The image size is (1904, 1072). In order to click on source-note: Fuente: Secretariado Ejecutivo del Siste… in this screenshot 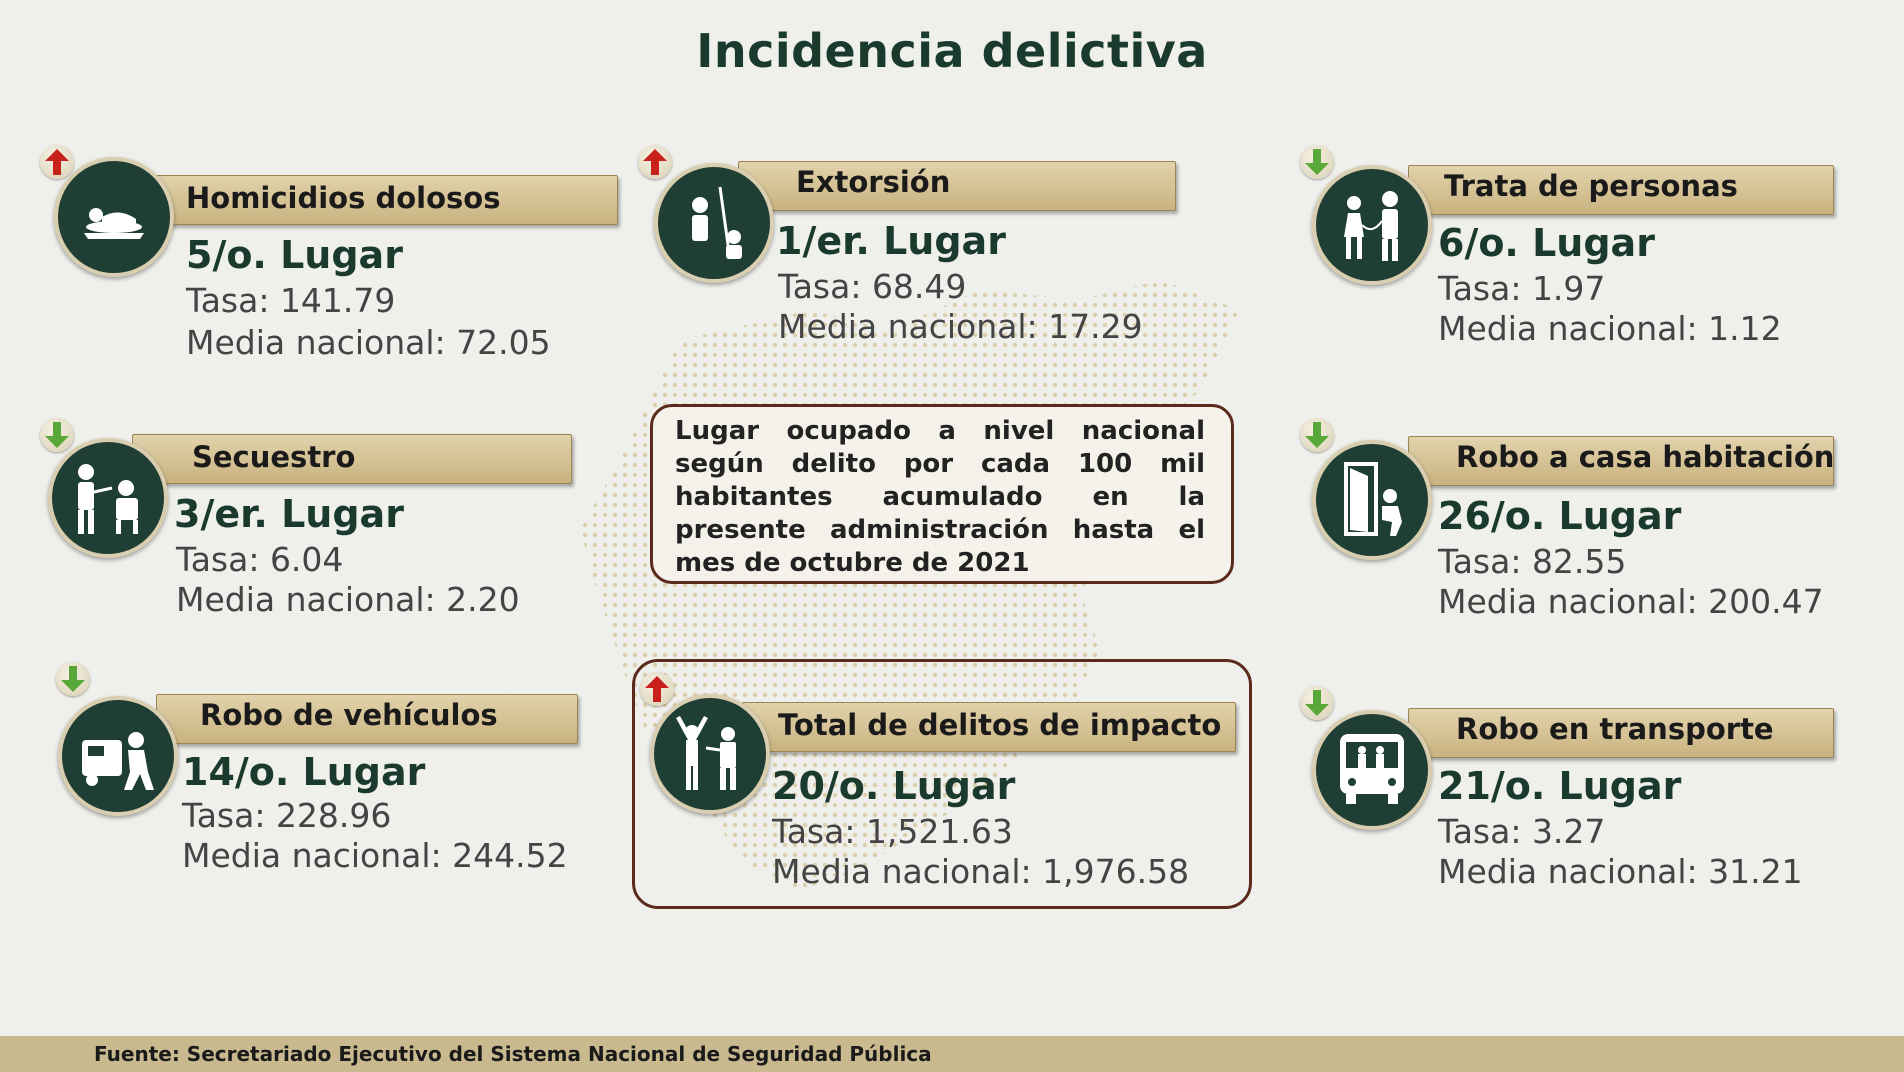, I will do `click(513, 1054)`.